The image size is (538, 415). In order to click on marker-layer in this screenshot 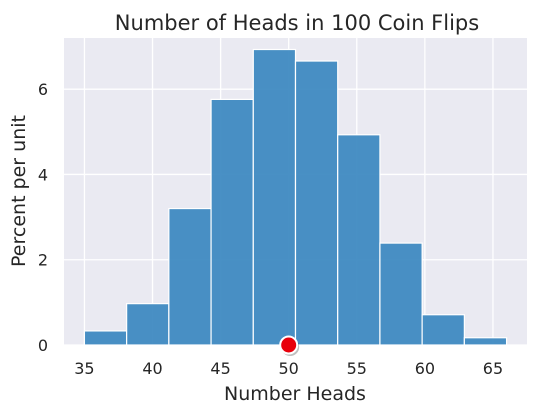, I will do `click(289, 345)`.